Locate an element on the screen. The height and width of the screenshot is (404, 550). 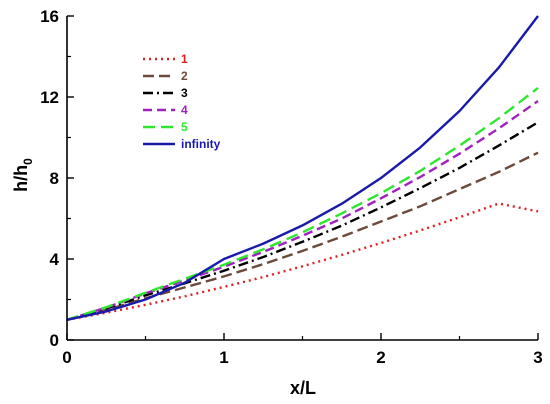
y-axis-label-main: h/h is located at coordinates (21, 178).